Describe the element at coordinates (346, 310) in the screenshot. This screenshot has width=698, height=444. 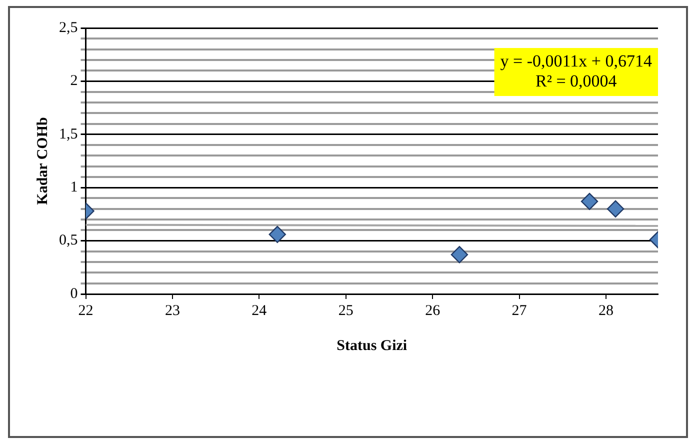
I see `x-tick-label: 25` at that location.